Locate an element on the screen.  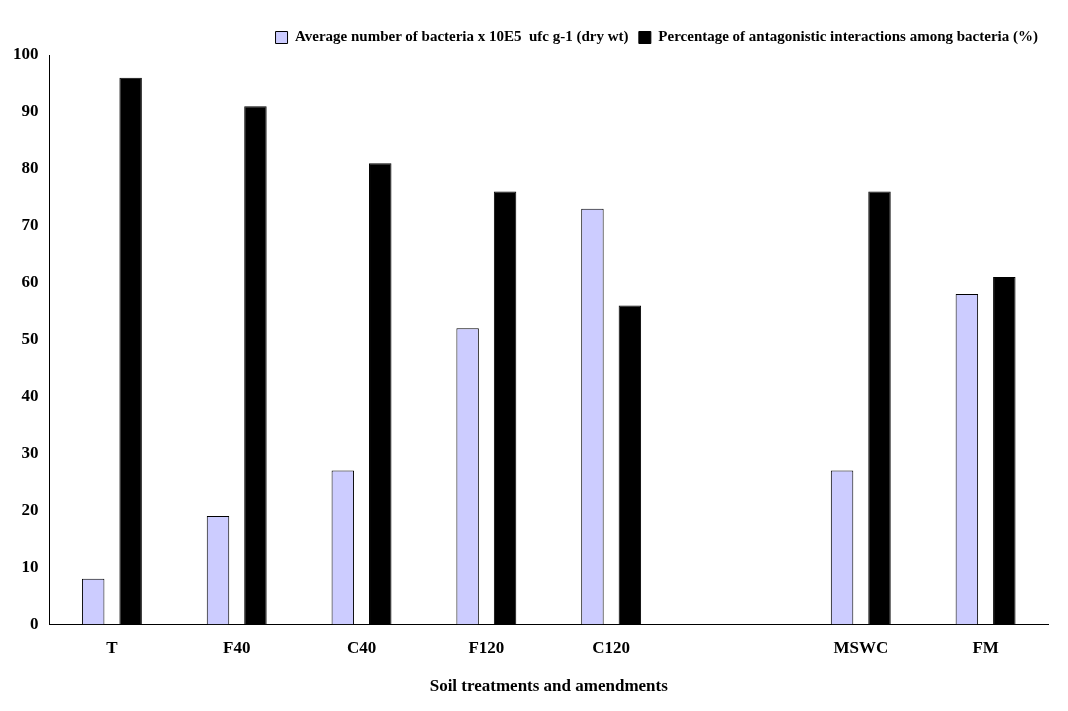
x-tick-label: C40 is located at coordinates (361, 647).